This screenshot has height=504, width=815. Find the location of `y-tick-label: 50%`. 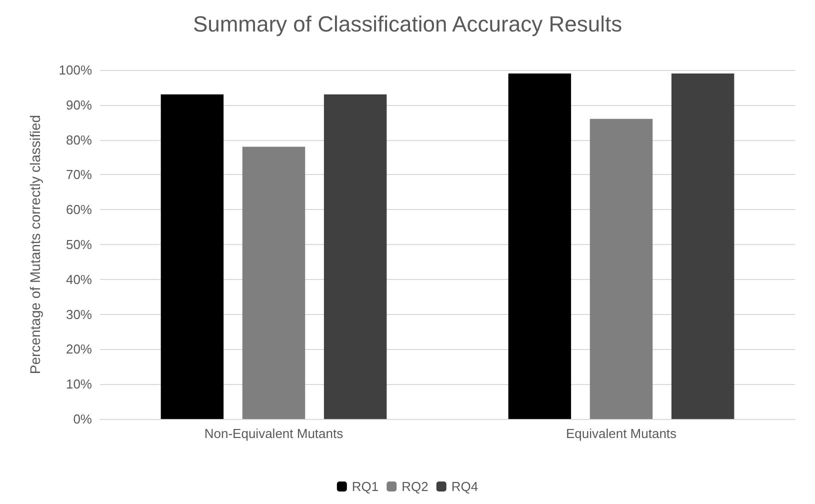

y-tick-label: 50% is located at coordinates (79, 244).